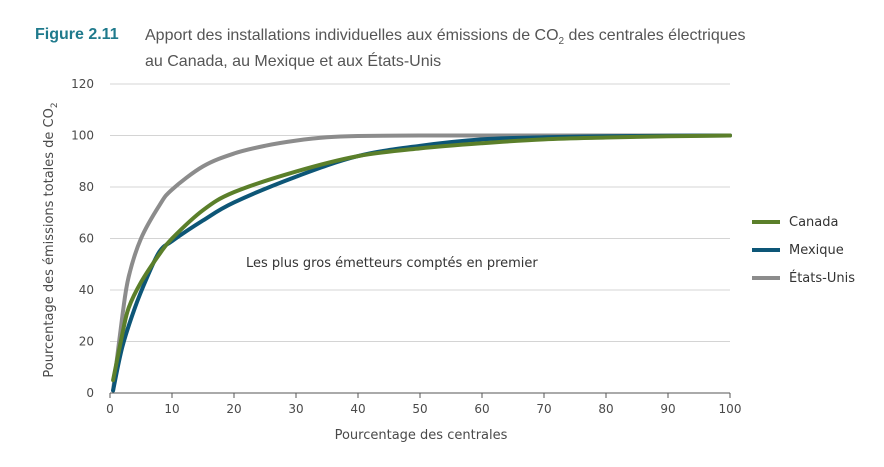 This screenshot has height=467, width=884. I want to click on x-tick-label-100: 100, so click(730, 409).